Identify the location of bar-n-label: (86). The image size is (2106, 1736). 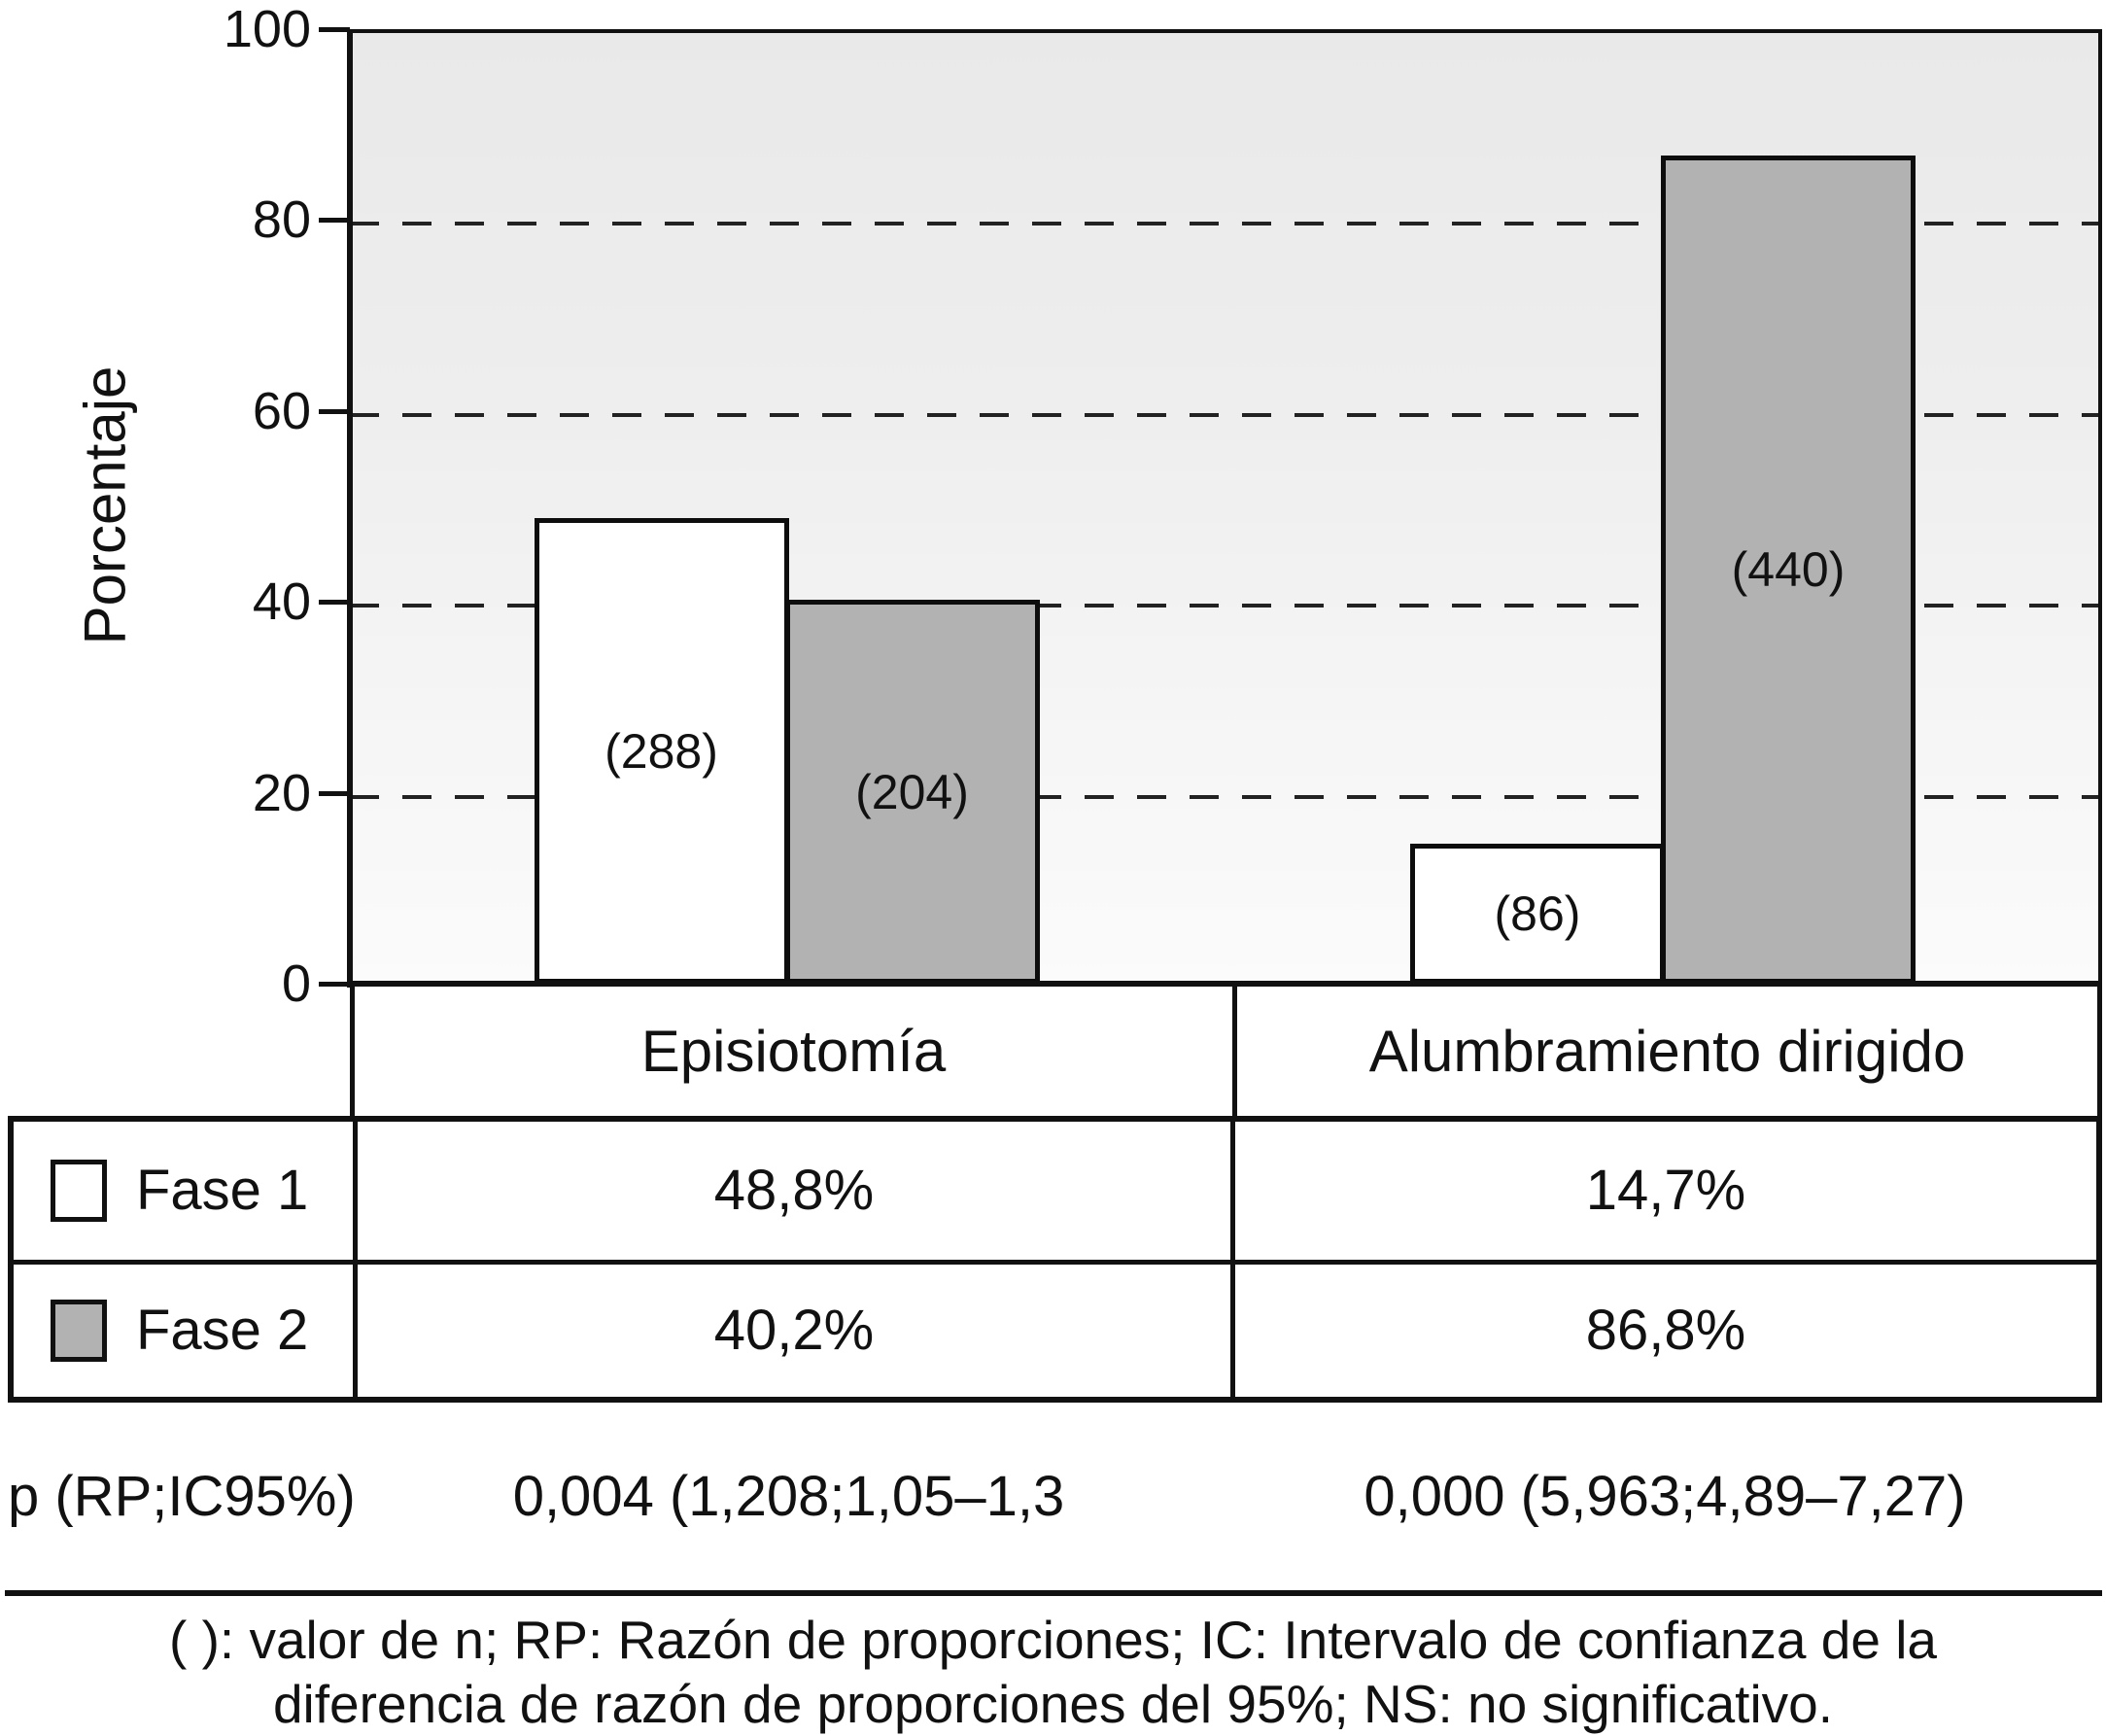
(1538, 914).